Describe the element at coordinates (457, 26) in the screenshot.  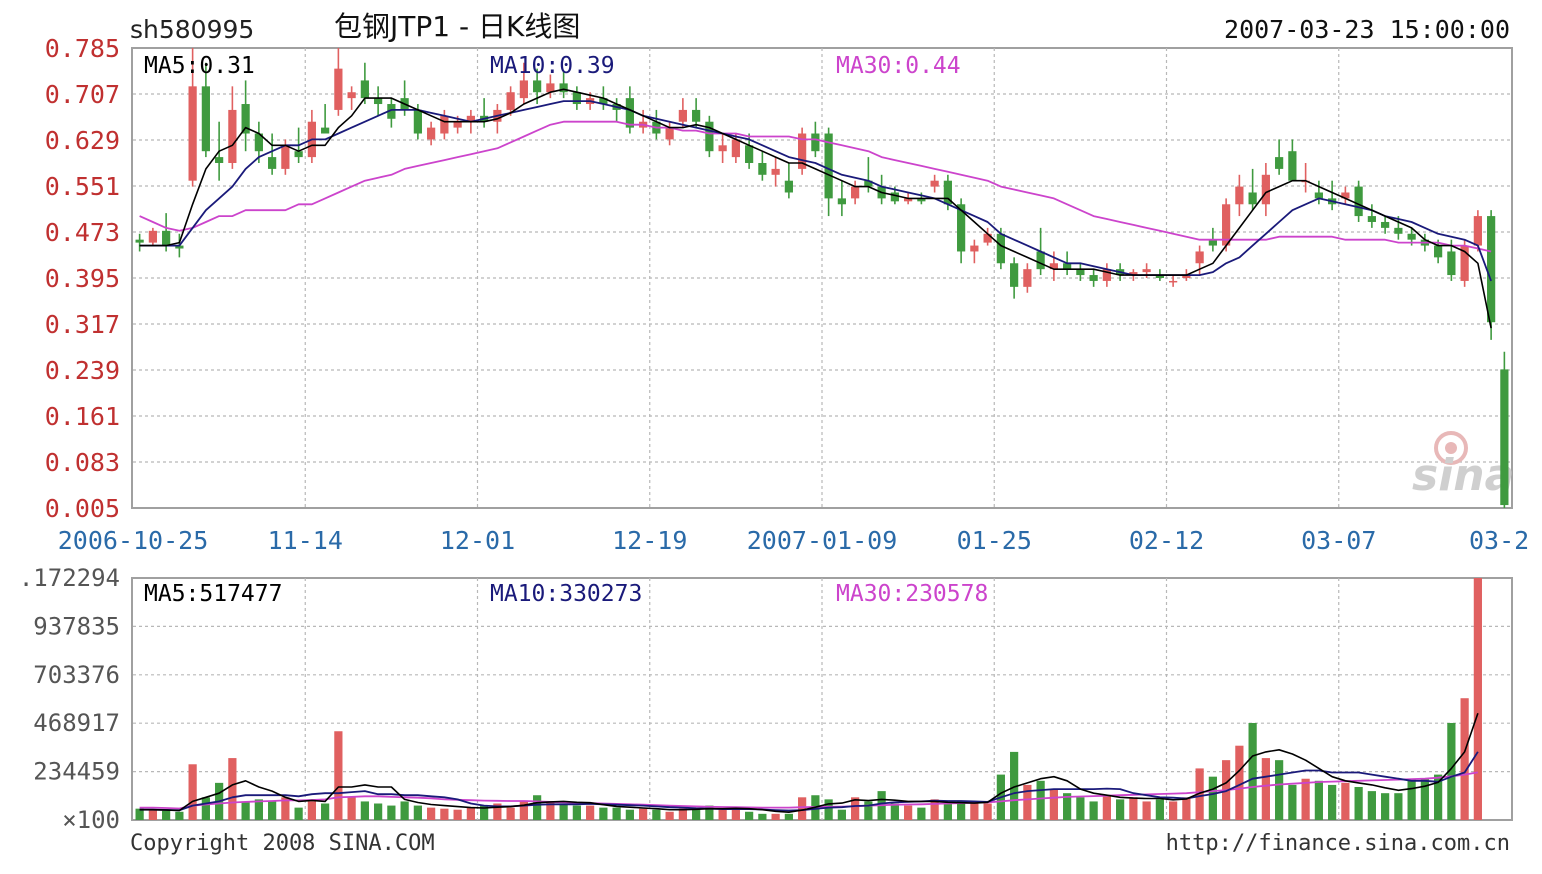
I see `chart-title: 包钢JTP1 - 日K线图` at that location.